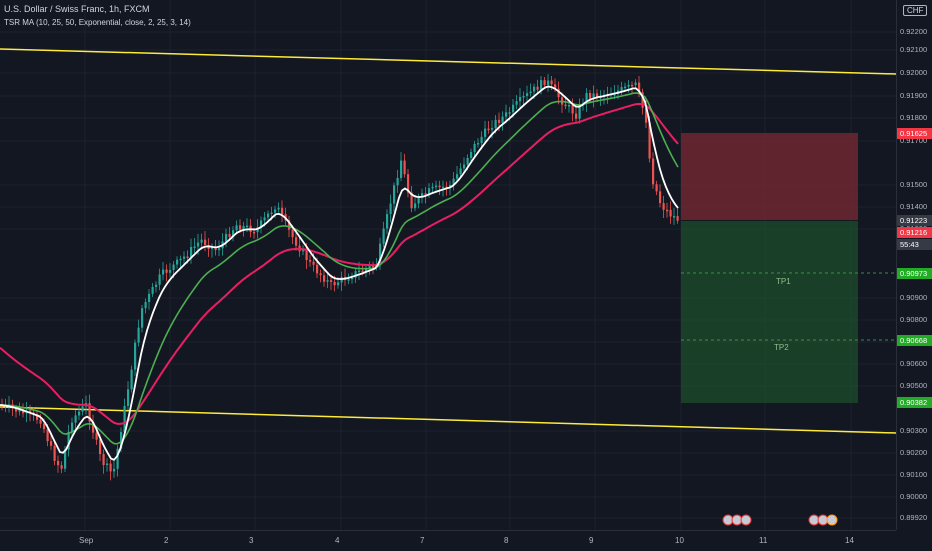 Image resolution: width=932 pixels, height=551 pixels. What do you see at coordinates (913, 117) in the screenshot?
I see `price-label: 0.91800` at bounding box center [913, 117].